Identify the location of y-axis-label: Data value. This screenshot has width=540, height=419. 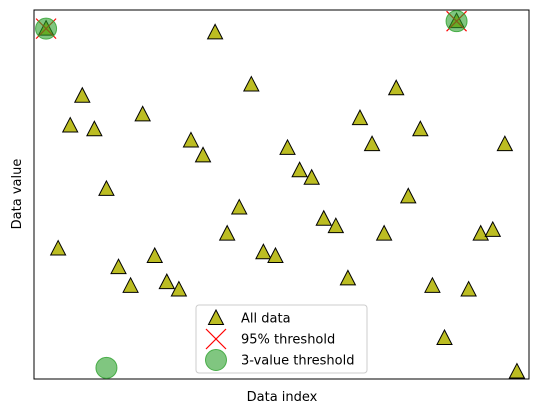
(17, 194).